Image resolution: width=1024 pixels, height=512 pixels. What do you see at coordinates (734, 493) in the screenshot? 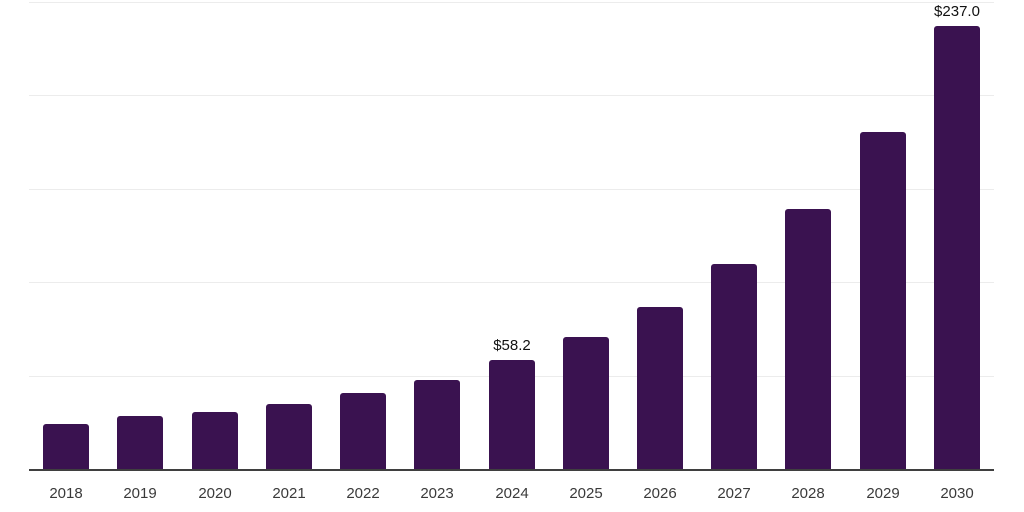
I see `x-tick-2027: 2027` at bounding box center [734, 493].